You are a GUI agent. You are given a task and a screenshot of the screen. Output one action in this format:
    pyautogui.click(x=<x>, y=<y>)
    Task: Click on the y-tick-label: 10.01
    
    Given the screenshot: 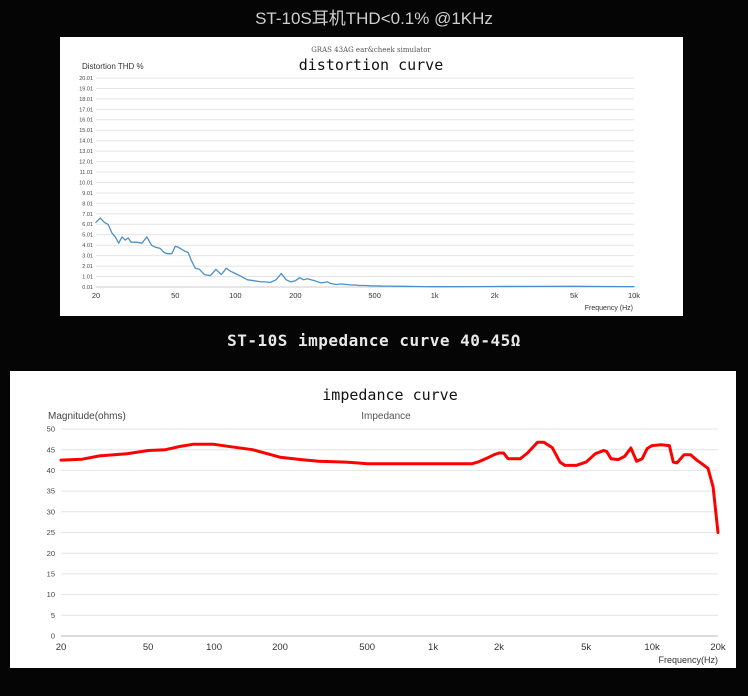 What is the action you would take?
    pyautogui.click(x=86, y=183)
    